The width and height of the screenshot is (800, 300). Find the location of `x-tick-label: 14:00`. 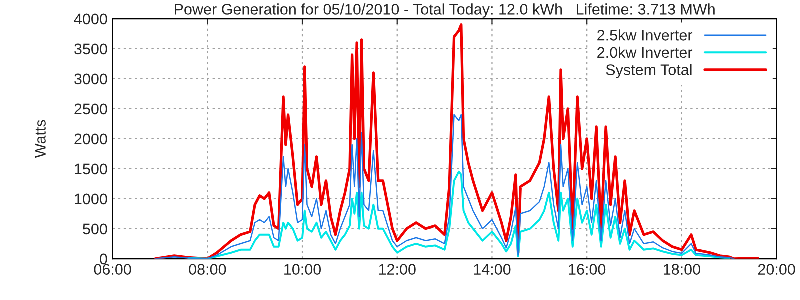

x-tick-label: 14:00 is located at coordinates (492, 269).